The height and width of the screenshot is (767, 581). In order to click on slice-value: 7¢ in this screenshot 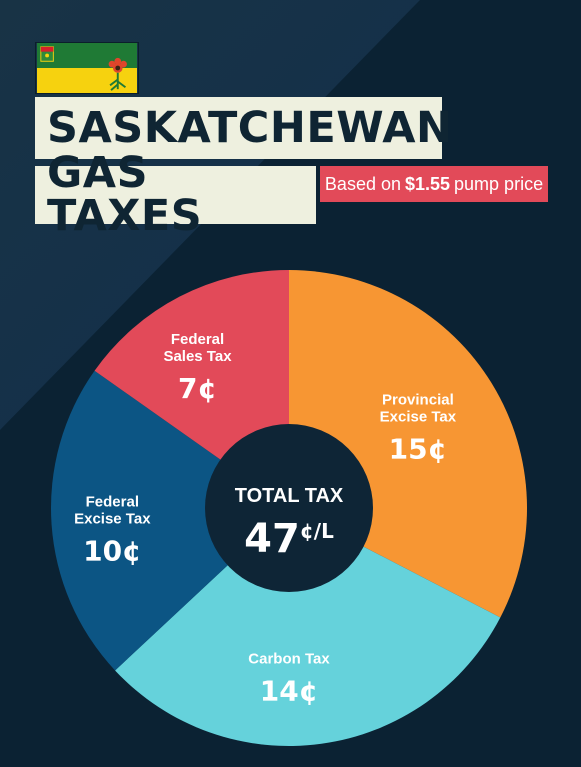, I will do `click(197, 388)`.